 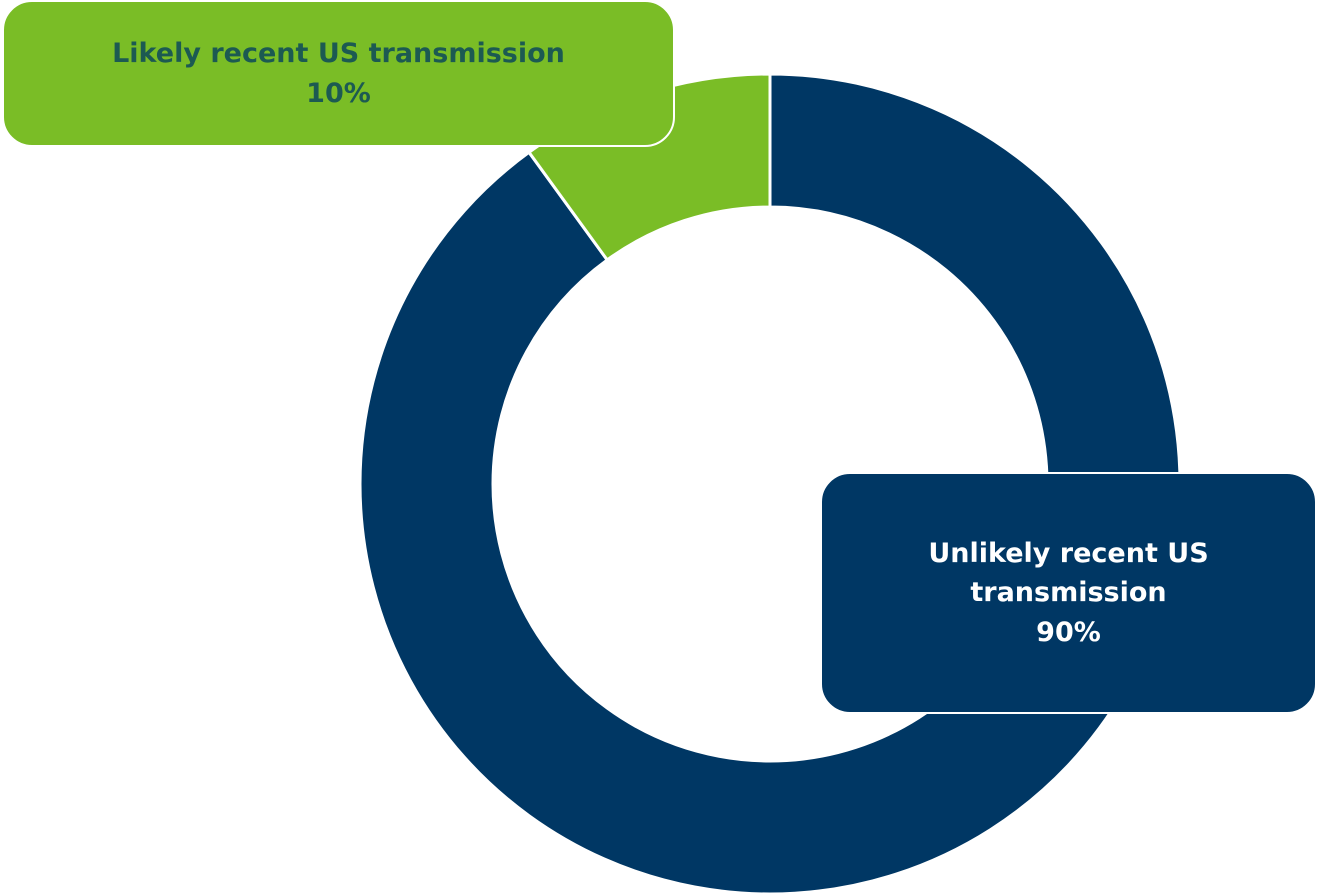 What do you see at coordinates (338, 93) in the screenshot?
I see `value-label: 10%` at bounding box center [338, 93].